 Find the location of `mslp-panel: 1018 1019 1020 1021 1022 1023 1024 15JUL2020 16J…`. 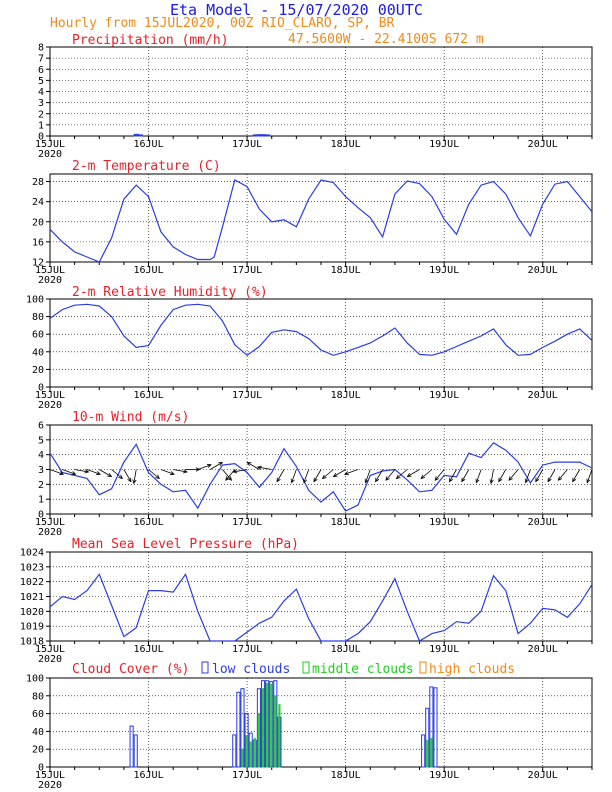

mslp-panel: 1018 1019 1020 1021 1022 1023 1024 15JUL2020 16J… is located at coordinates (306, 606).